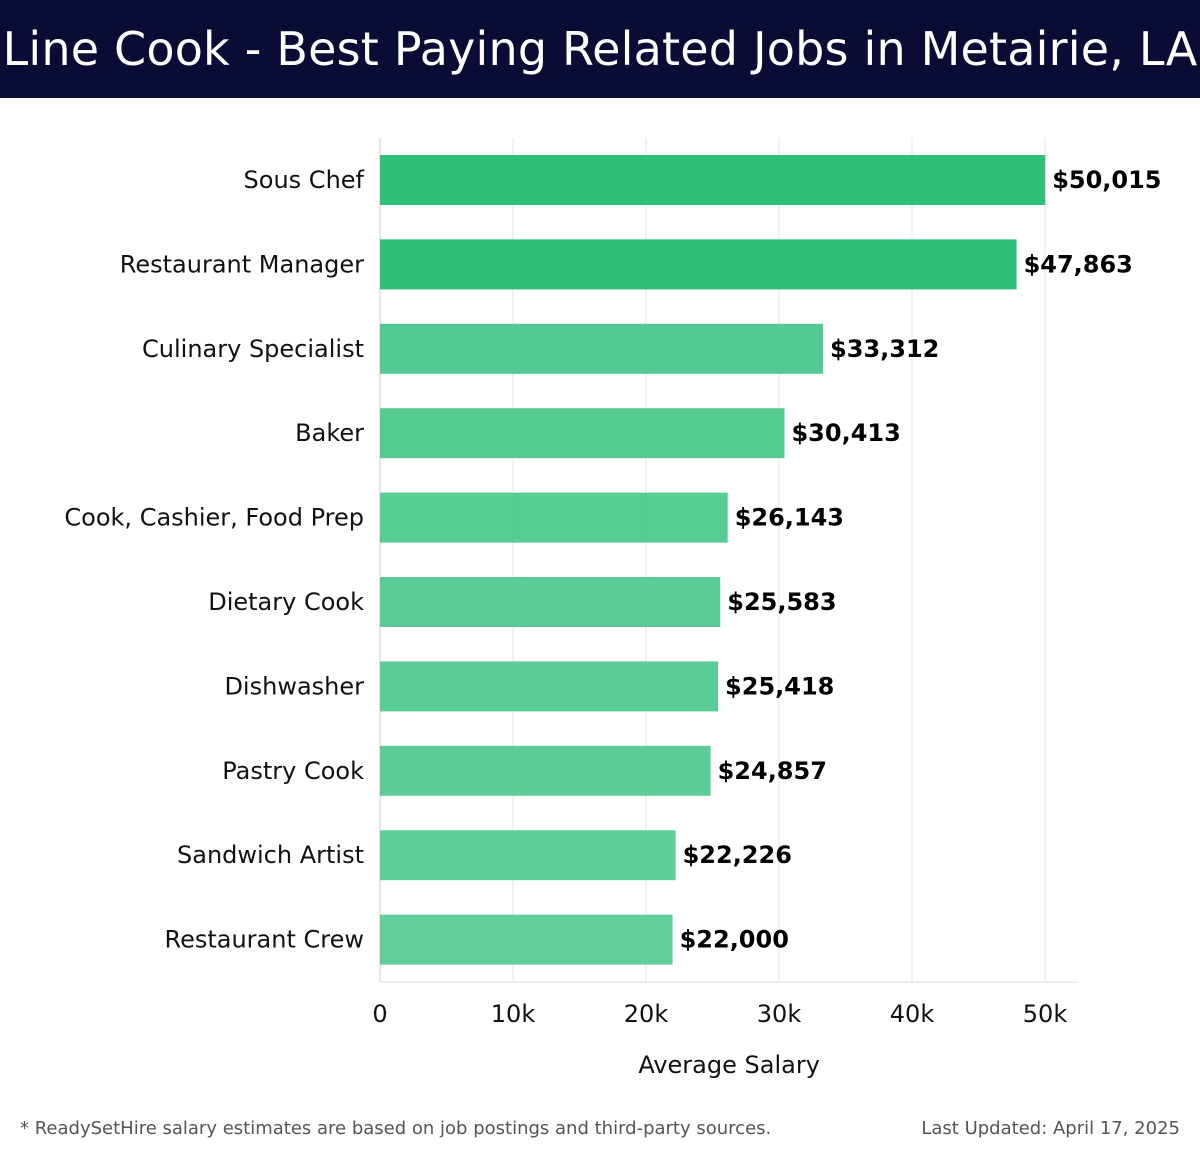 This screenshot has width=1200, height=1158. Describe the element at coordinates (779, 686) in the screenshot. I see `value-label: $25,418` at that location.